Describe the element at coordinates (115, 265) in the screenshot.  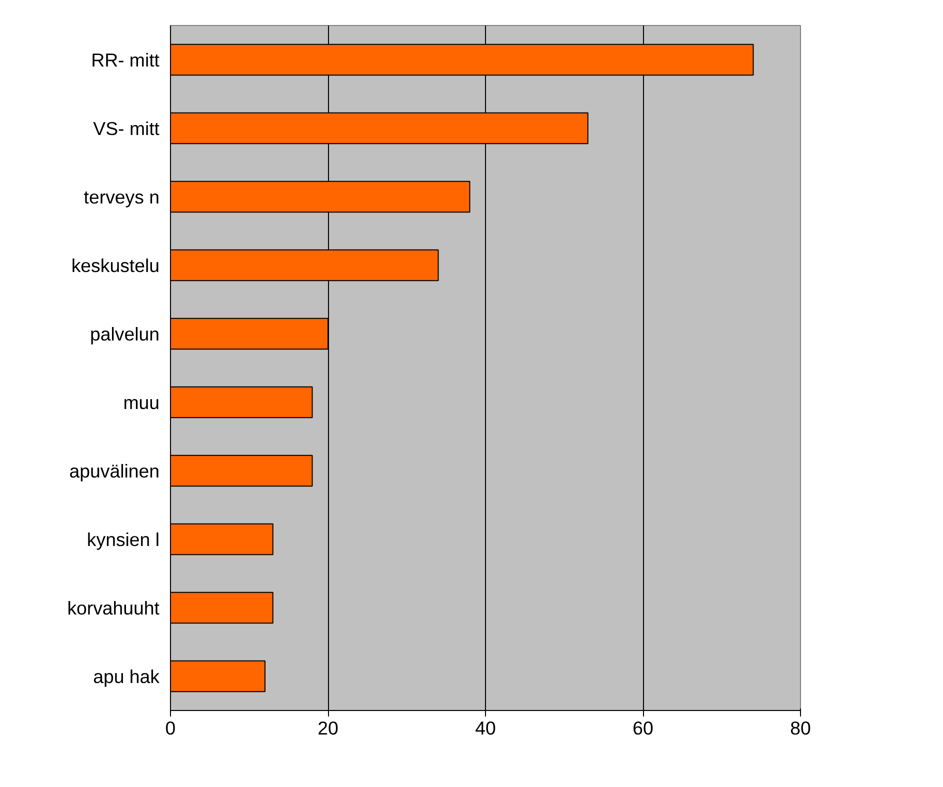
I see `y-tick-label: keskustelu` at that location.